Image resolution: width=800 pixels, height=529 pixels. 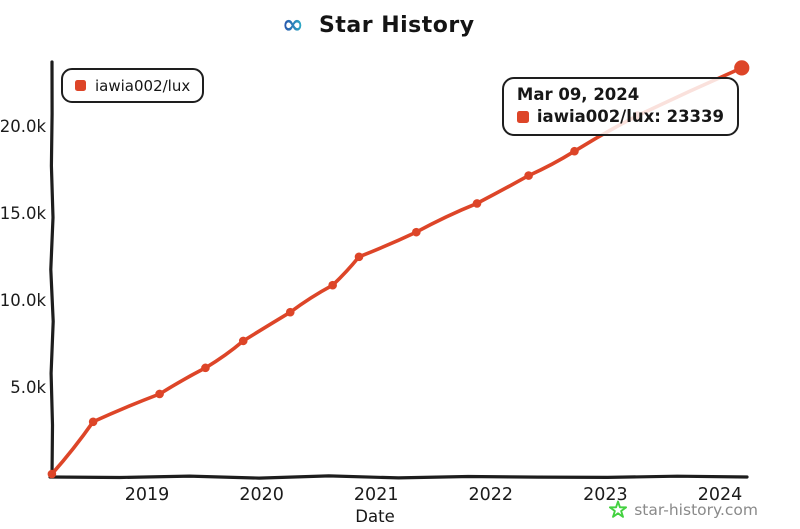 What do you see at coordinates (376, 495) in the screenshot?
I see `x-axis-tick-label: 2021` at bounding box center [376, 495].